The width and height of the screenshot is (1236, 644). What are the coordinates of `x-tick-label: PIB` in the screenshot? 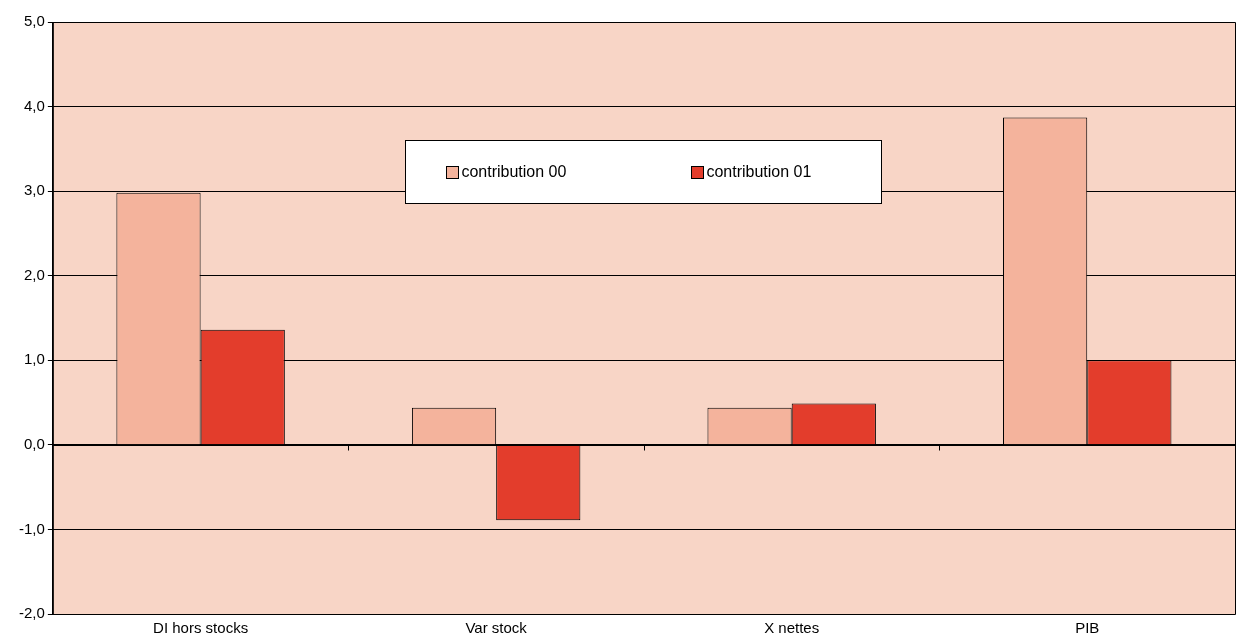 It's located at (1087, 628).